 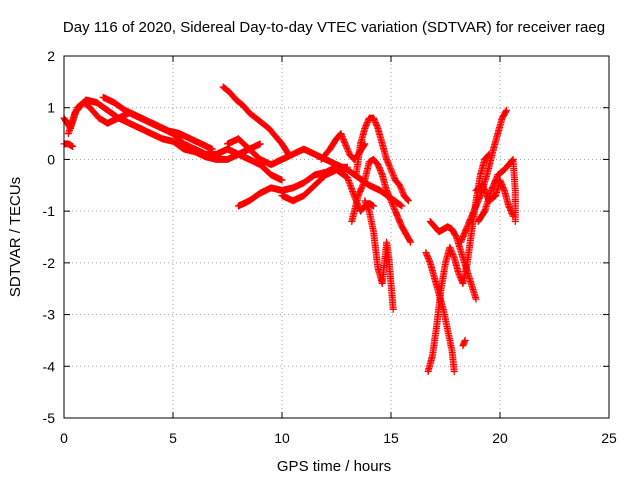 What do you see at coordinates (282, 438) in the screenshot?
I see `x-tick-label: 10` at bounding box center [282, 438].